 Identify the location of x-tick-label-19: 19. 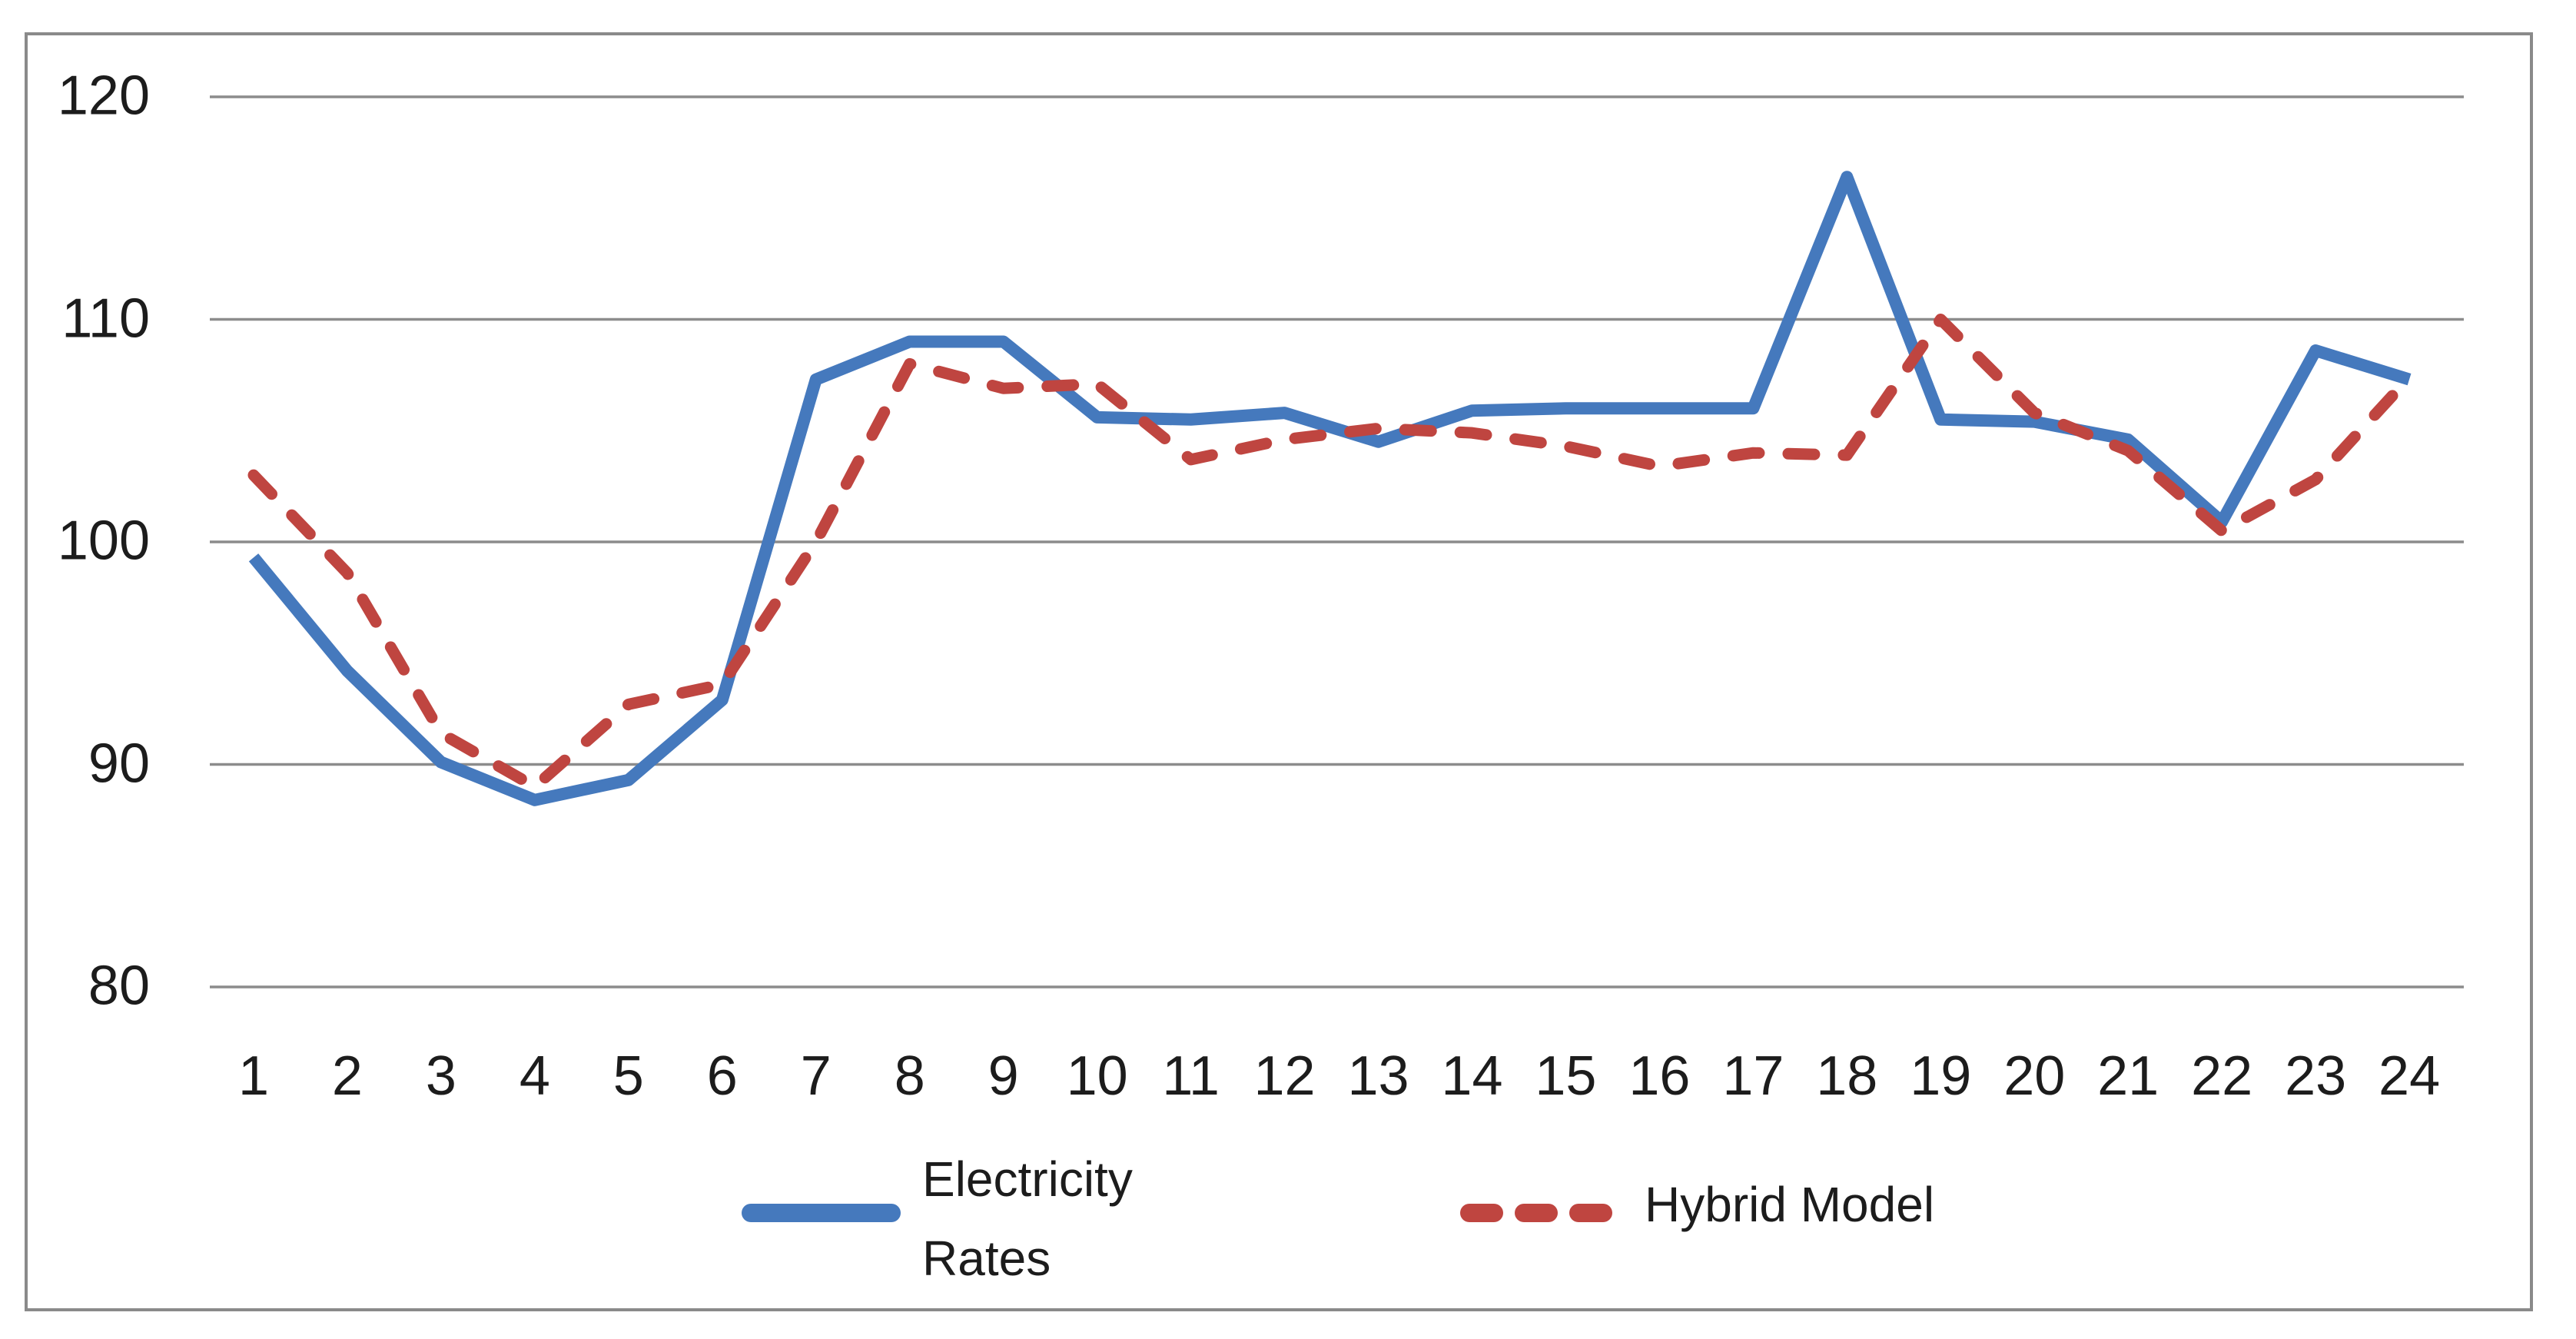
(1941, 1076).